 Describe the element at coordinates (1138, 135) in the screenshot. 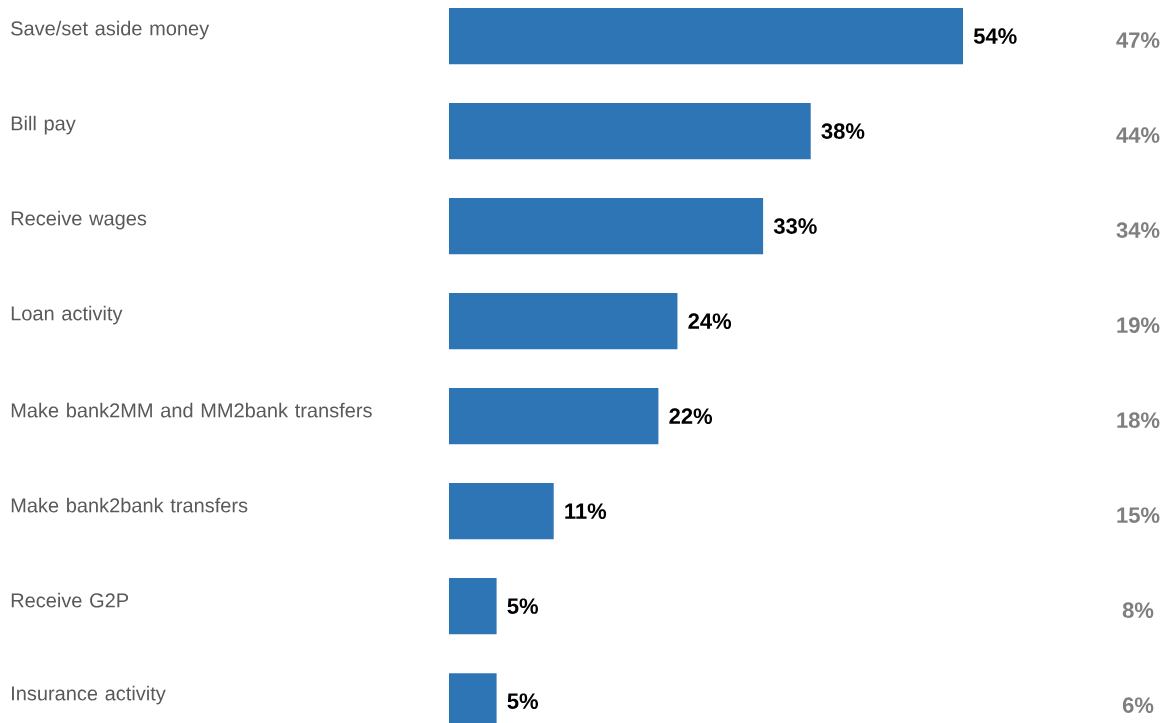

I see `text: 44%` at that location.